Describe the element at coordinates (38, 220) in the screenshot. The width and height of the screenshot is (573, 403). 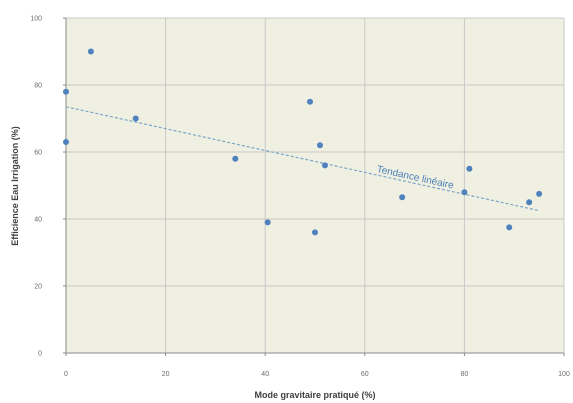
I see `y-tick-label: 40` at that location.